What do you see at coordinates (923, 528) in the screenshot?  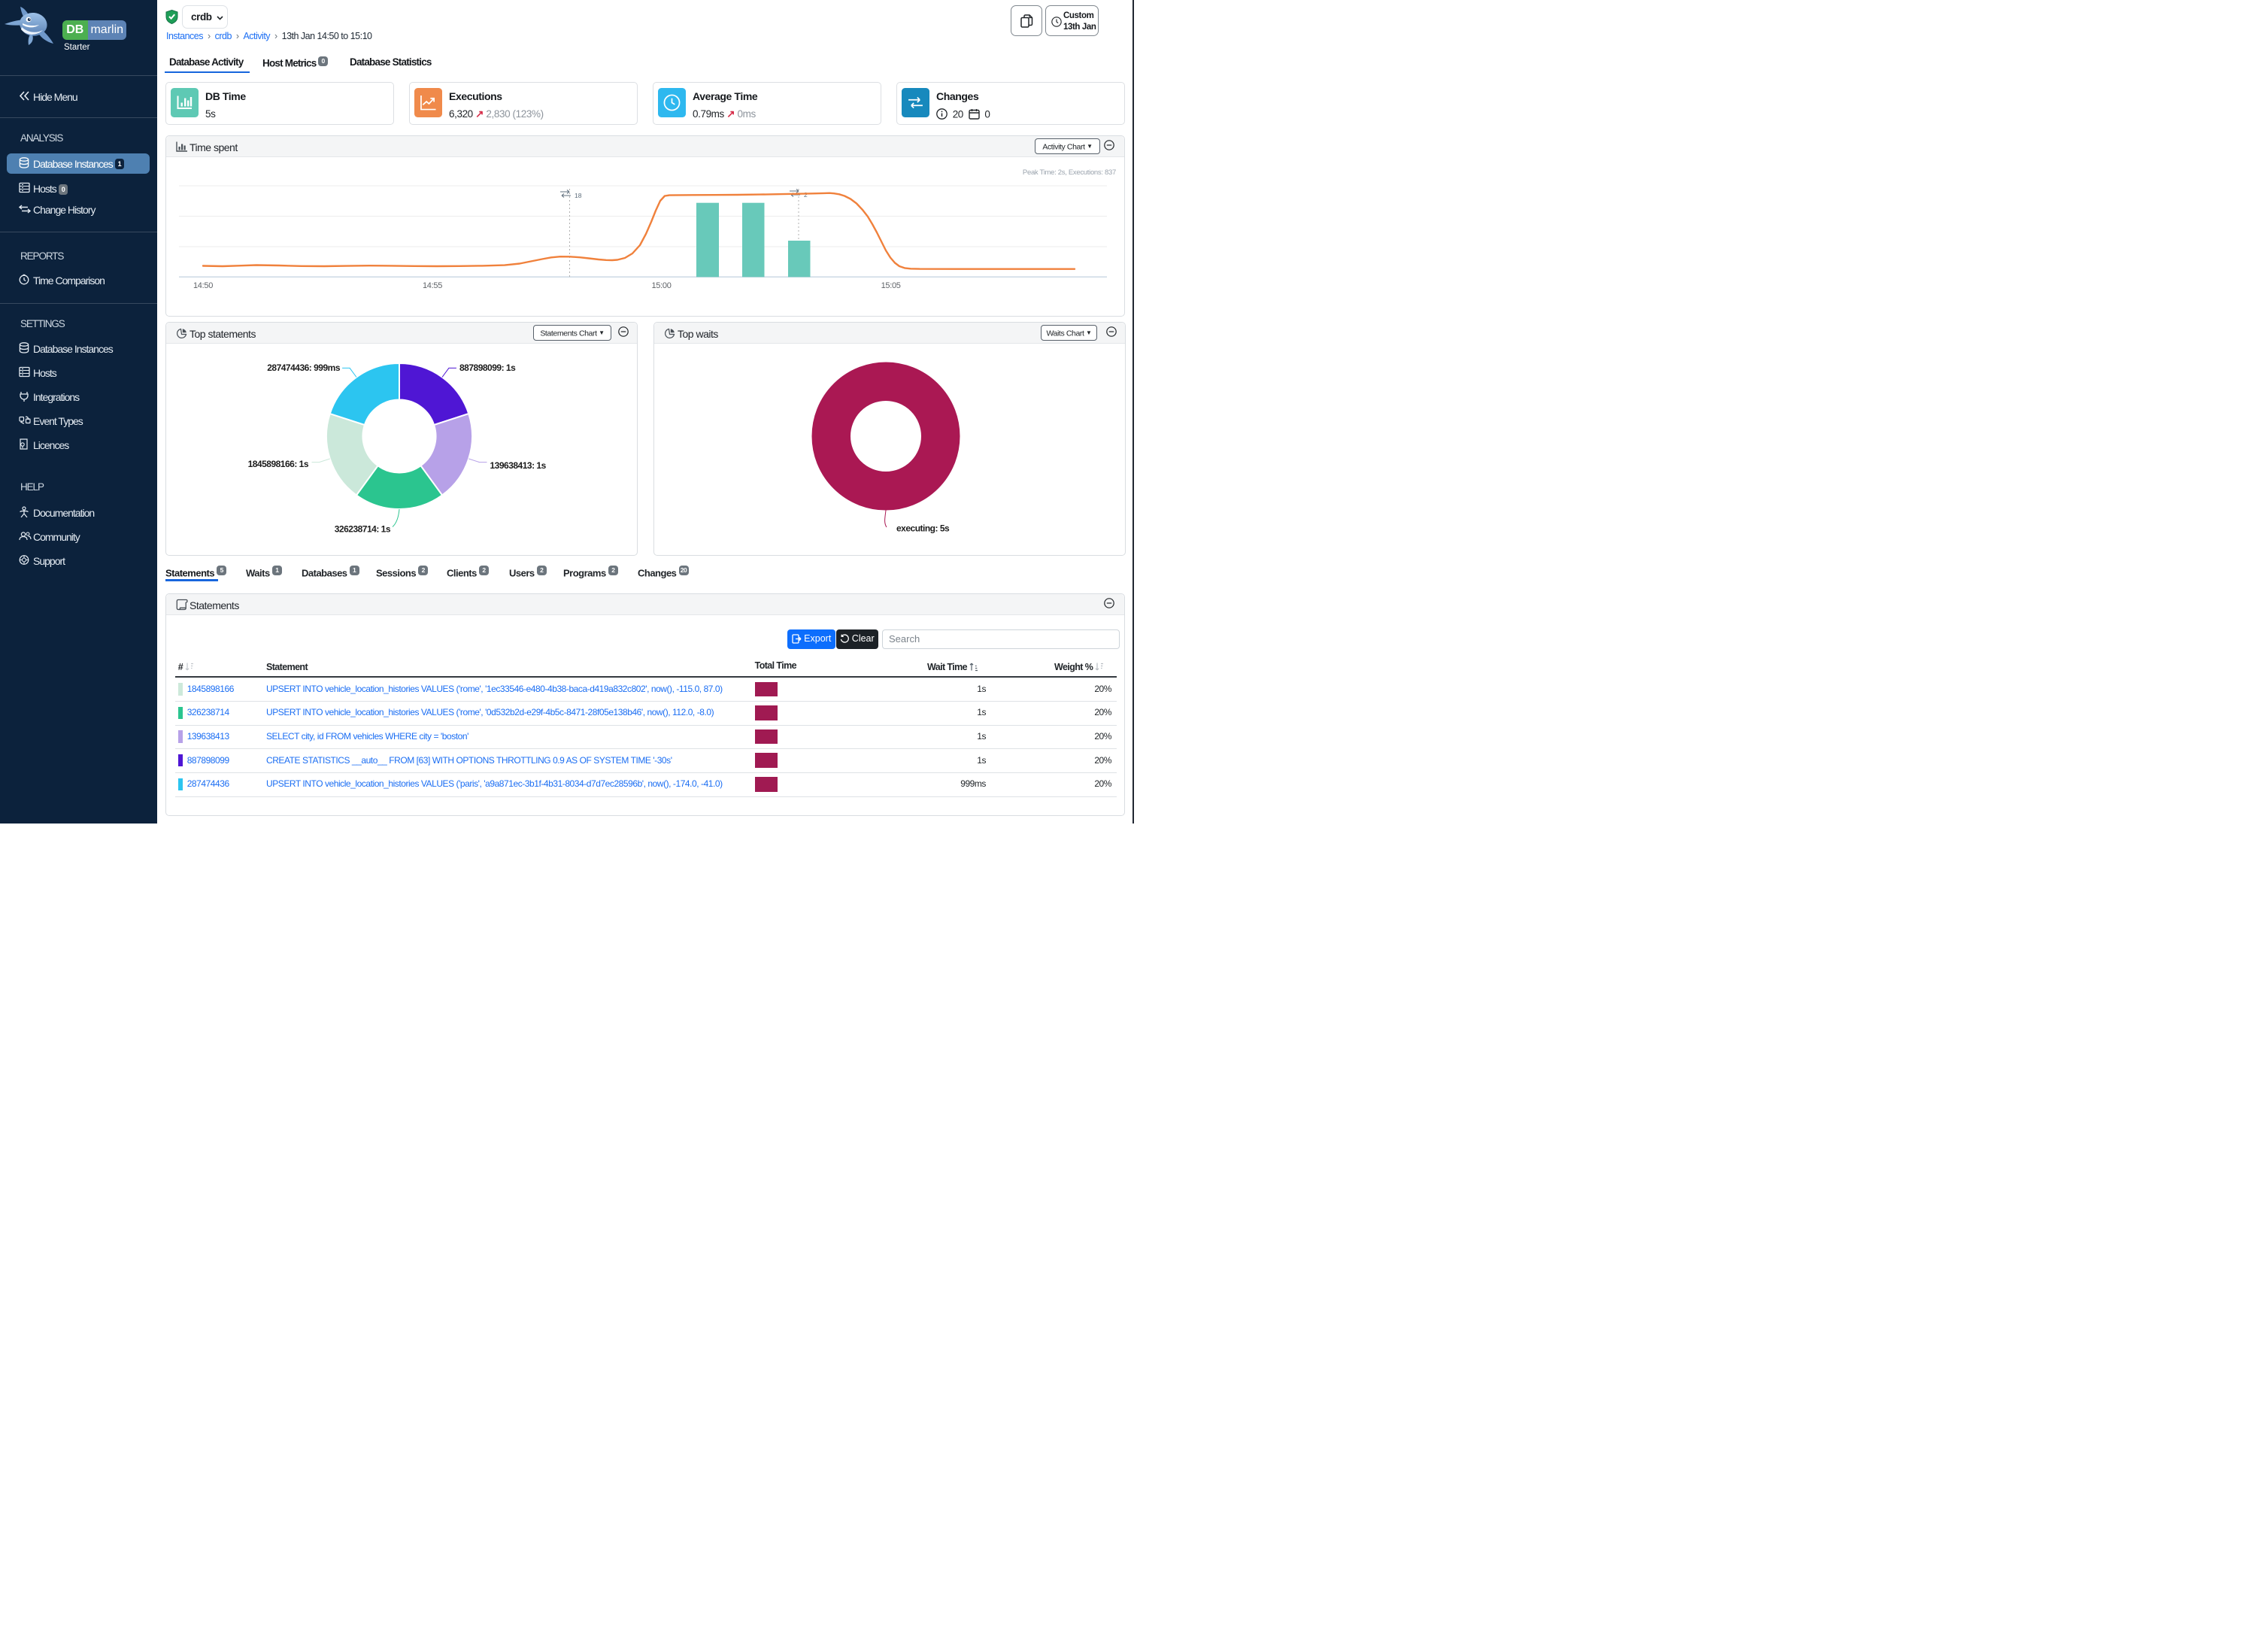 I see `svg-text: executing: 5s` at bounding box center [923, 528].